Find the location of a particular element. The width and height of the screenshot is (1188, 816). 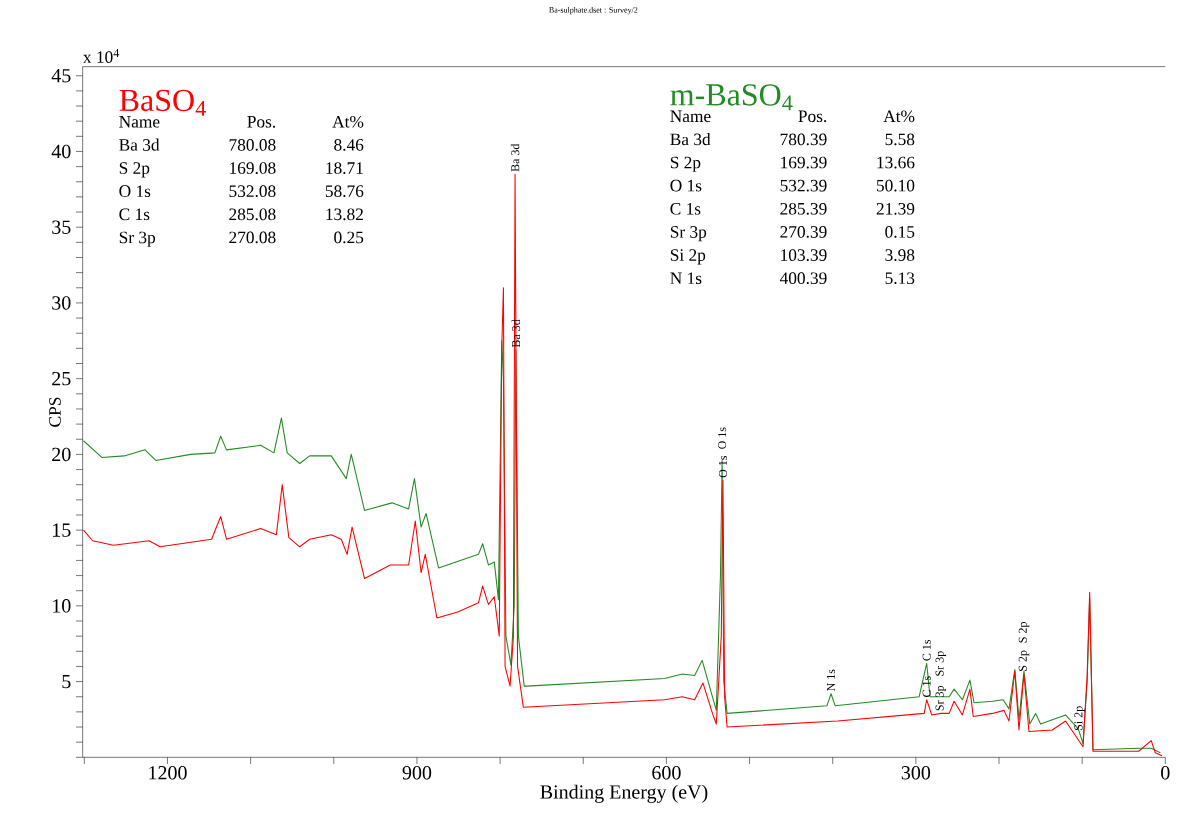

x-tick-label: 600 is located at coordinates (666, 773).